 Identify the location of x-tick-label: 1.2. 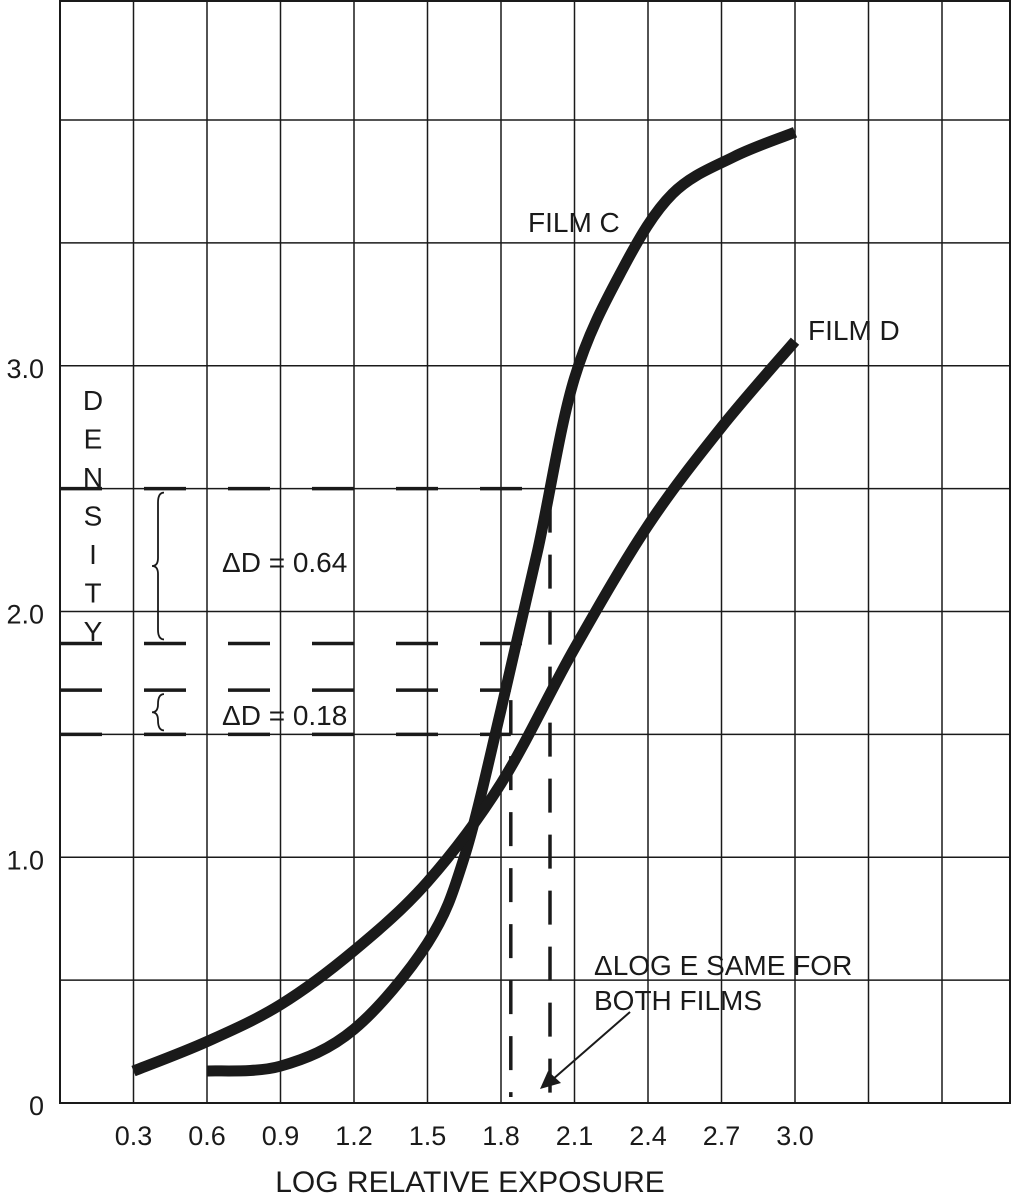
(354, 1136).